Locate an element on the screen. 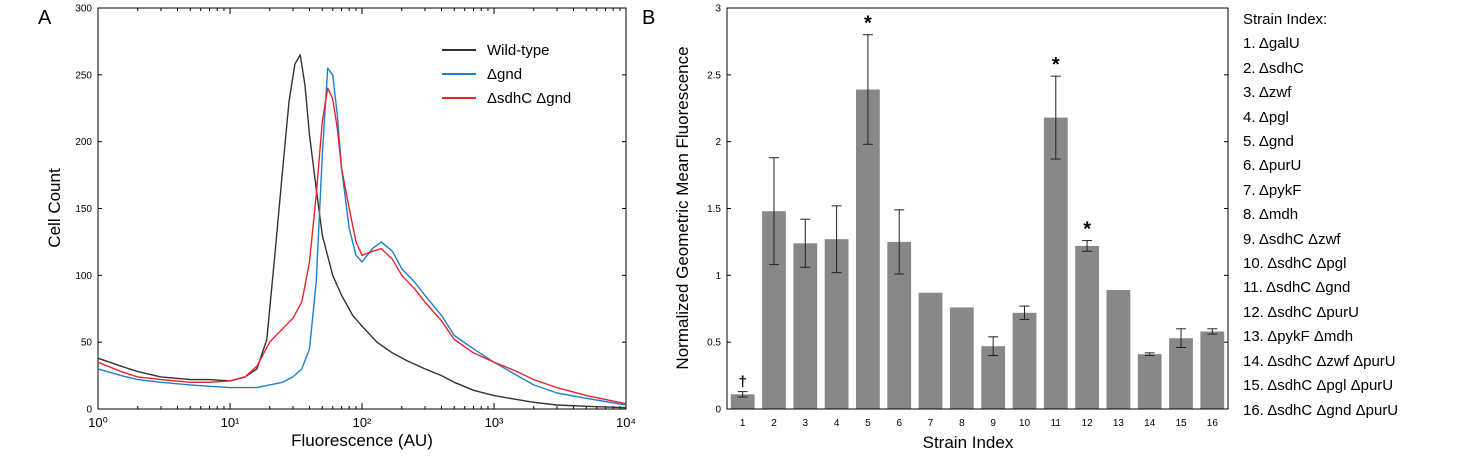 The width and height of the screenshot is (1471, 456). panel-b-x-tick-label: 3 is located at coordinates (806, 423).